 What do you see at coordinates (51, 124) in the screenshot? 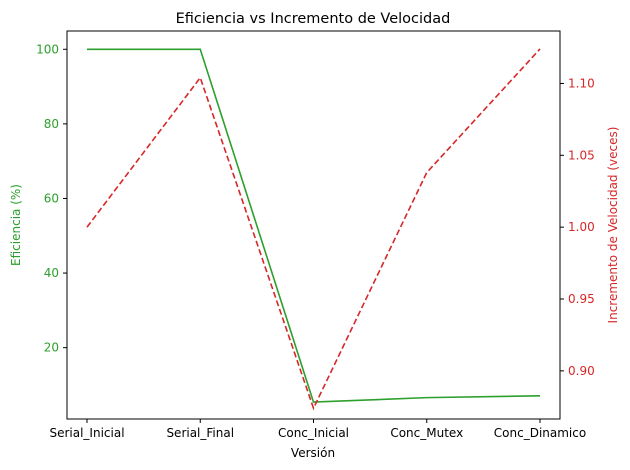
I see `y-left-tick-label: 80` at bounding box center [51, 124].